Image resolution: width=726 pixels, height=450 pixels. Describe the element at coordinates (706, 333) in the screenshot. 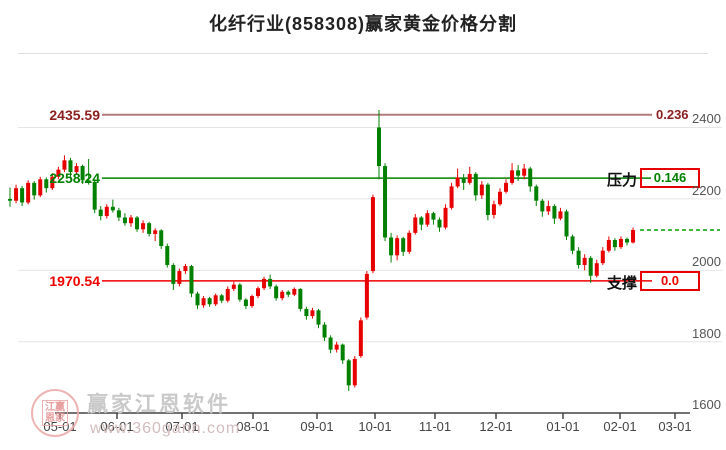

I see `y-axis-tick-label: 1800` at that location.